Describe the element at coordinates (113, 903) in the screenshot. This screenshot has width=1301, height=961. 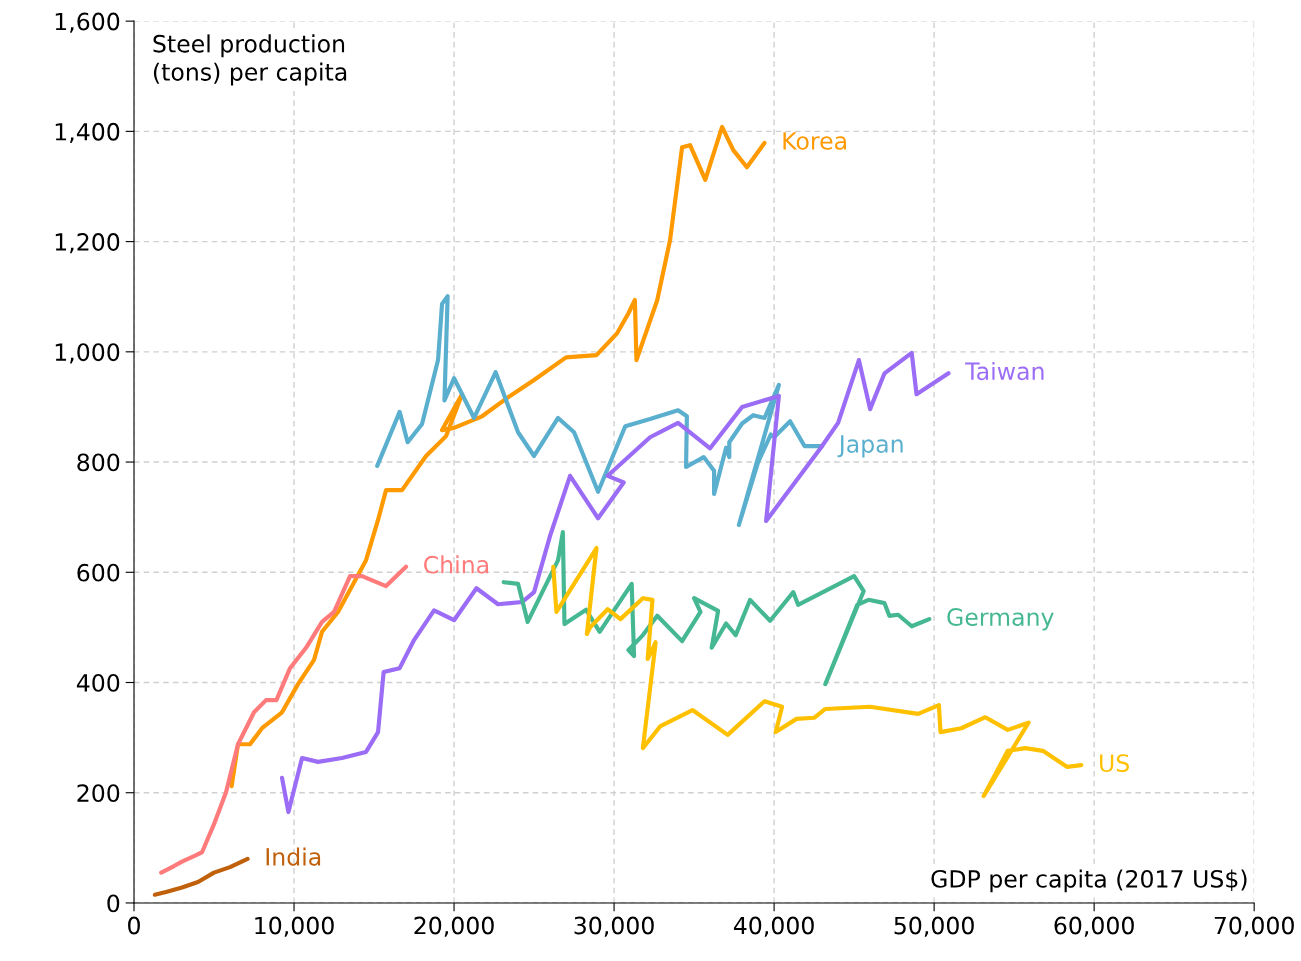
I see `y-tick-label: 0` at that location.